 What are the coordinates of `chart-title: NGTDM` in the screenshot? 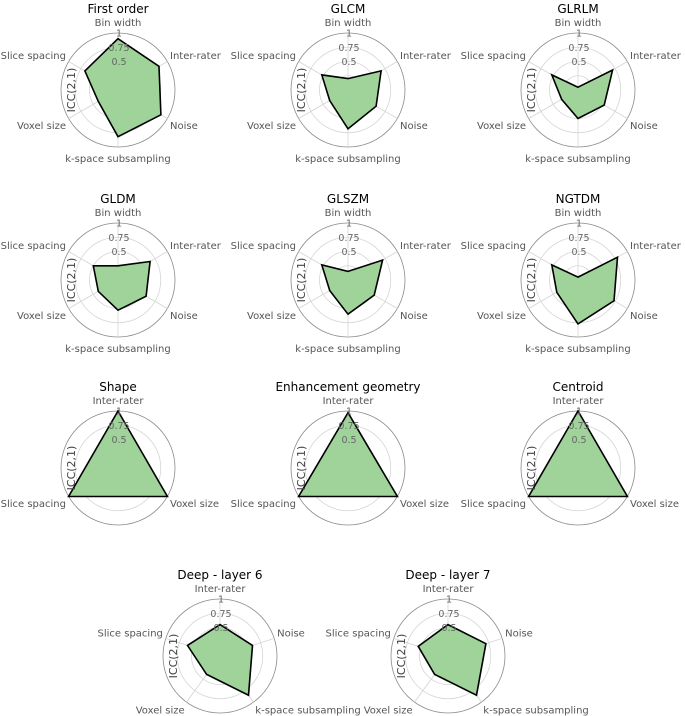 It's located at (578, 199).